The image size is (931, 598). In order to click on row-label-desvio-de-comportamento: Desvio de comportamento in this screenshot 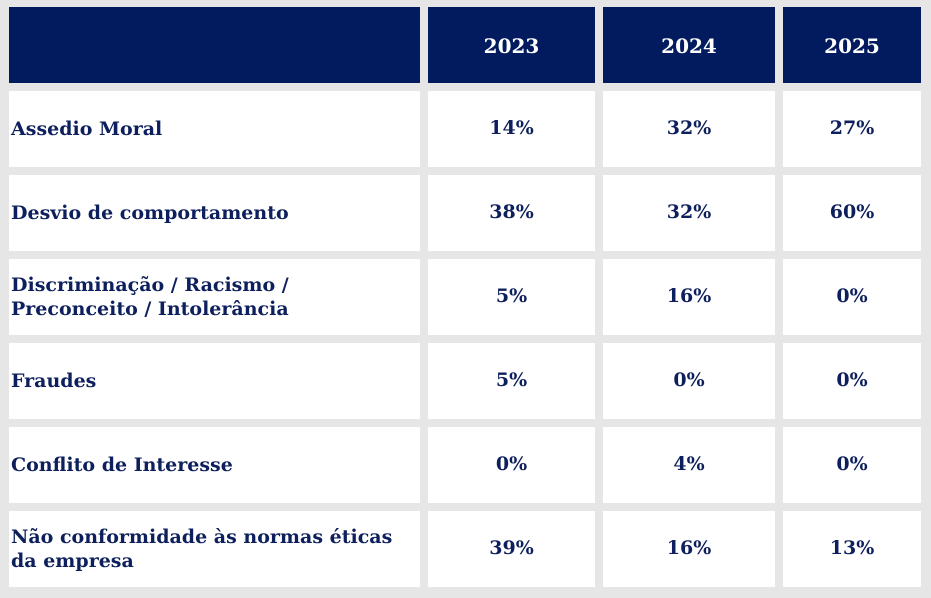, I will do `click(214, 213)`.